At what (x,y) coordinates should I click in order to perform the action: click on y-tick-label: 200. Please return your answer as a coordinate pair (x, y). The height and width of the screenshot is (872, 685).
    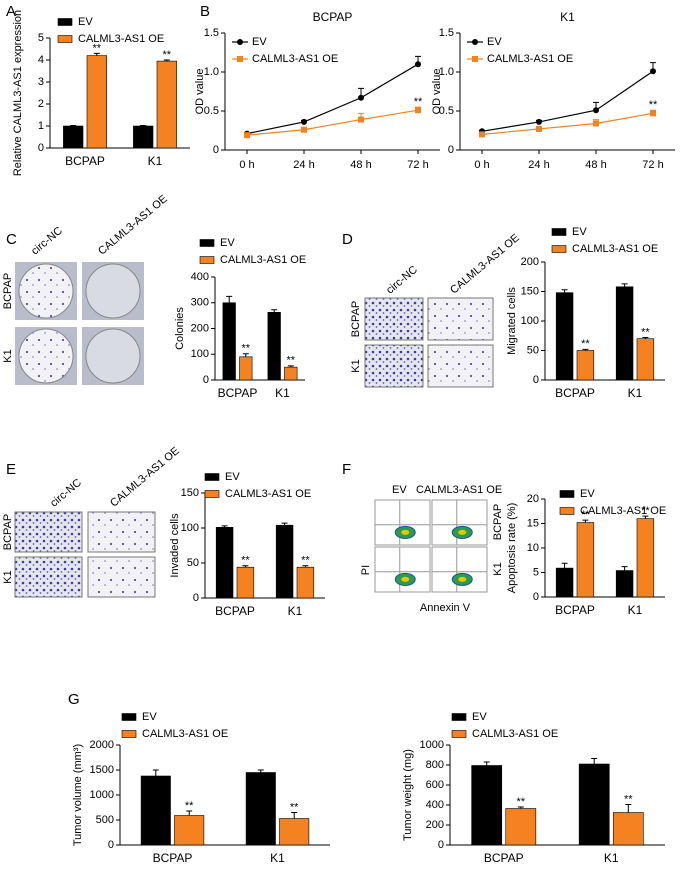
    Looking at the image, I should click on (200, 328).